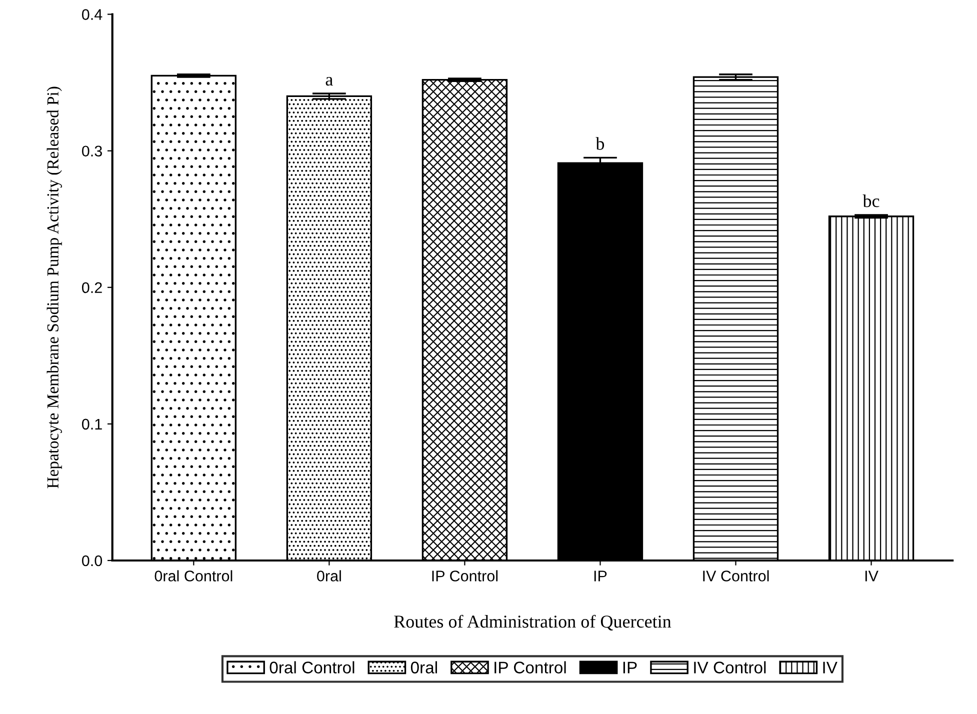  Describe the element at coordinates (92, 151) in the screenshot. I see `y-tick-label: 0.3` at that location.